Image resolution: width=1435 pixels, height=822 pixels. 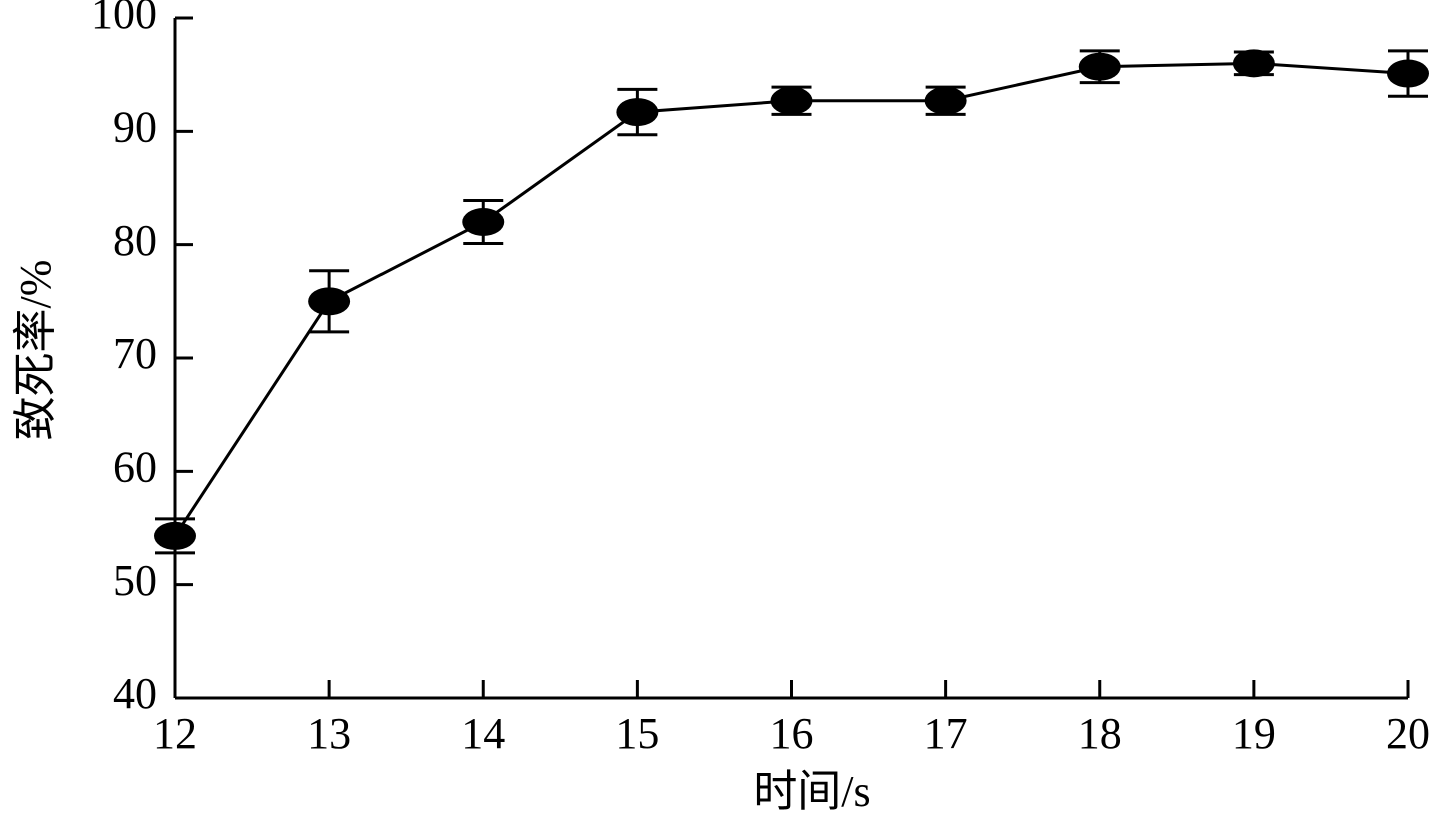 I want to click on x-tick-label: 20, so click(x=1408, y=733).